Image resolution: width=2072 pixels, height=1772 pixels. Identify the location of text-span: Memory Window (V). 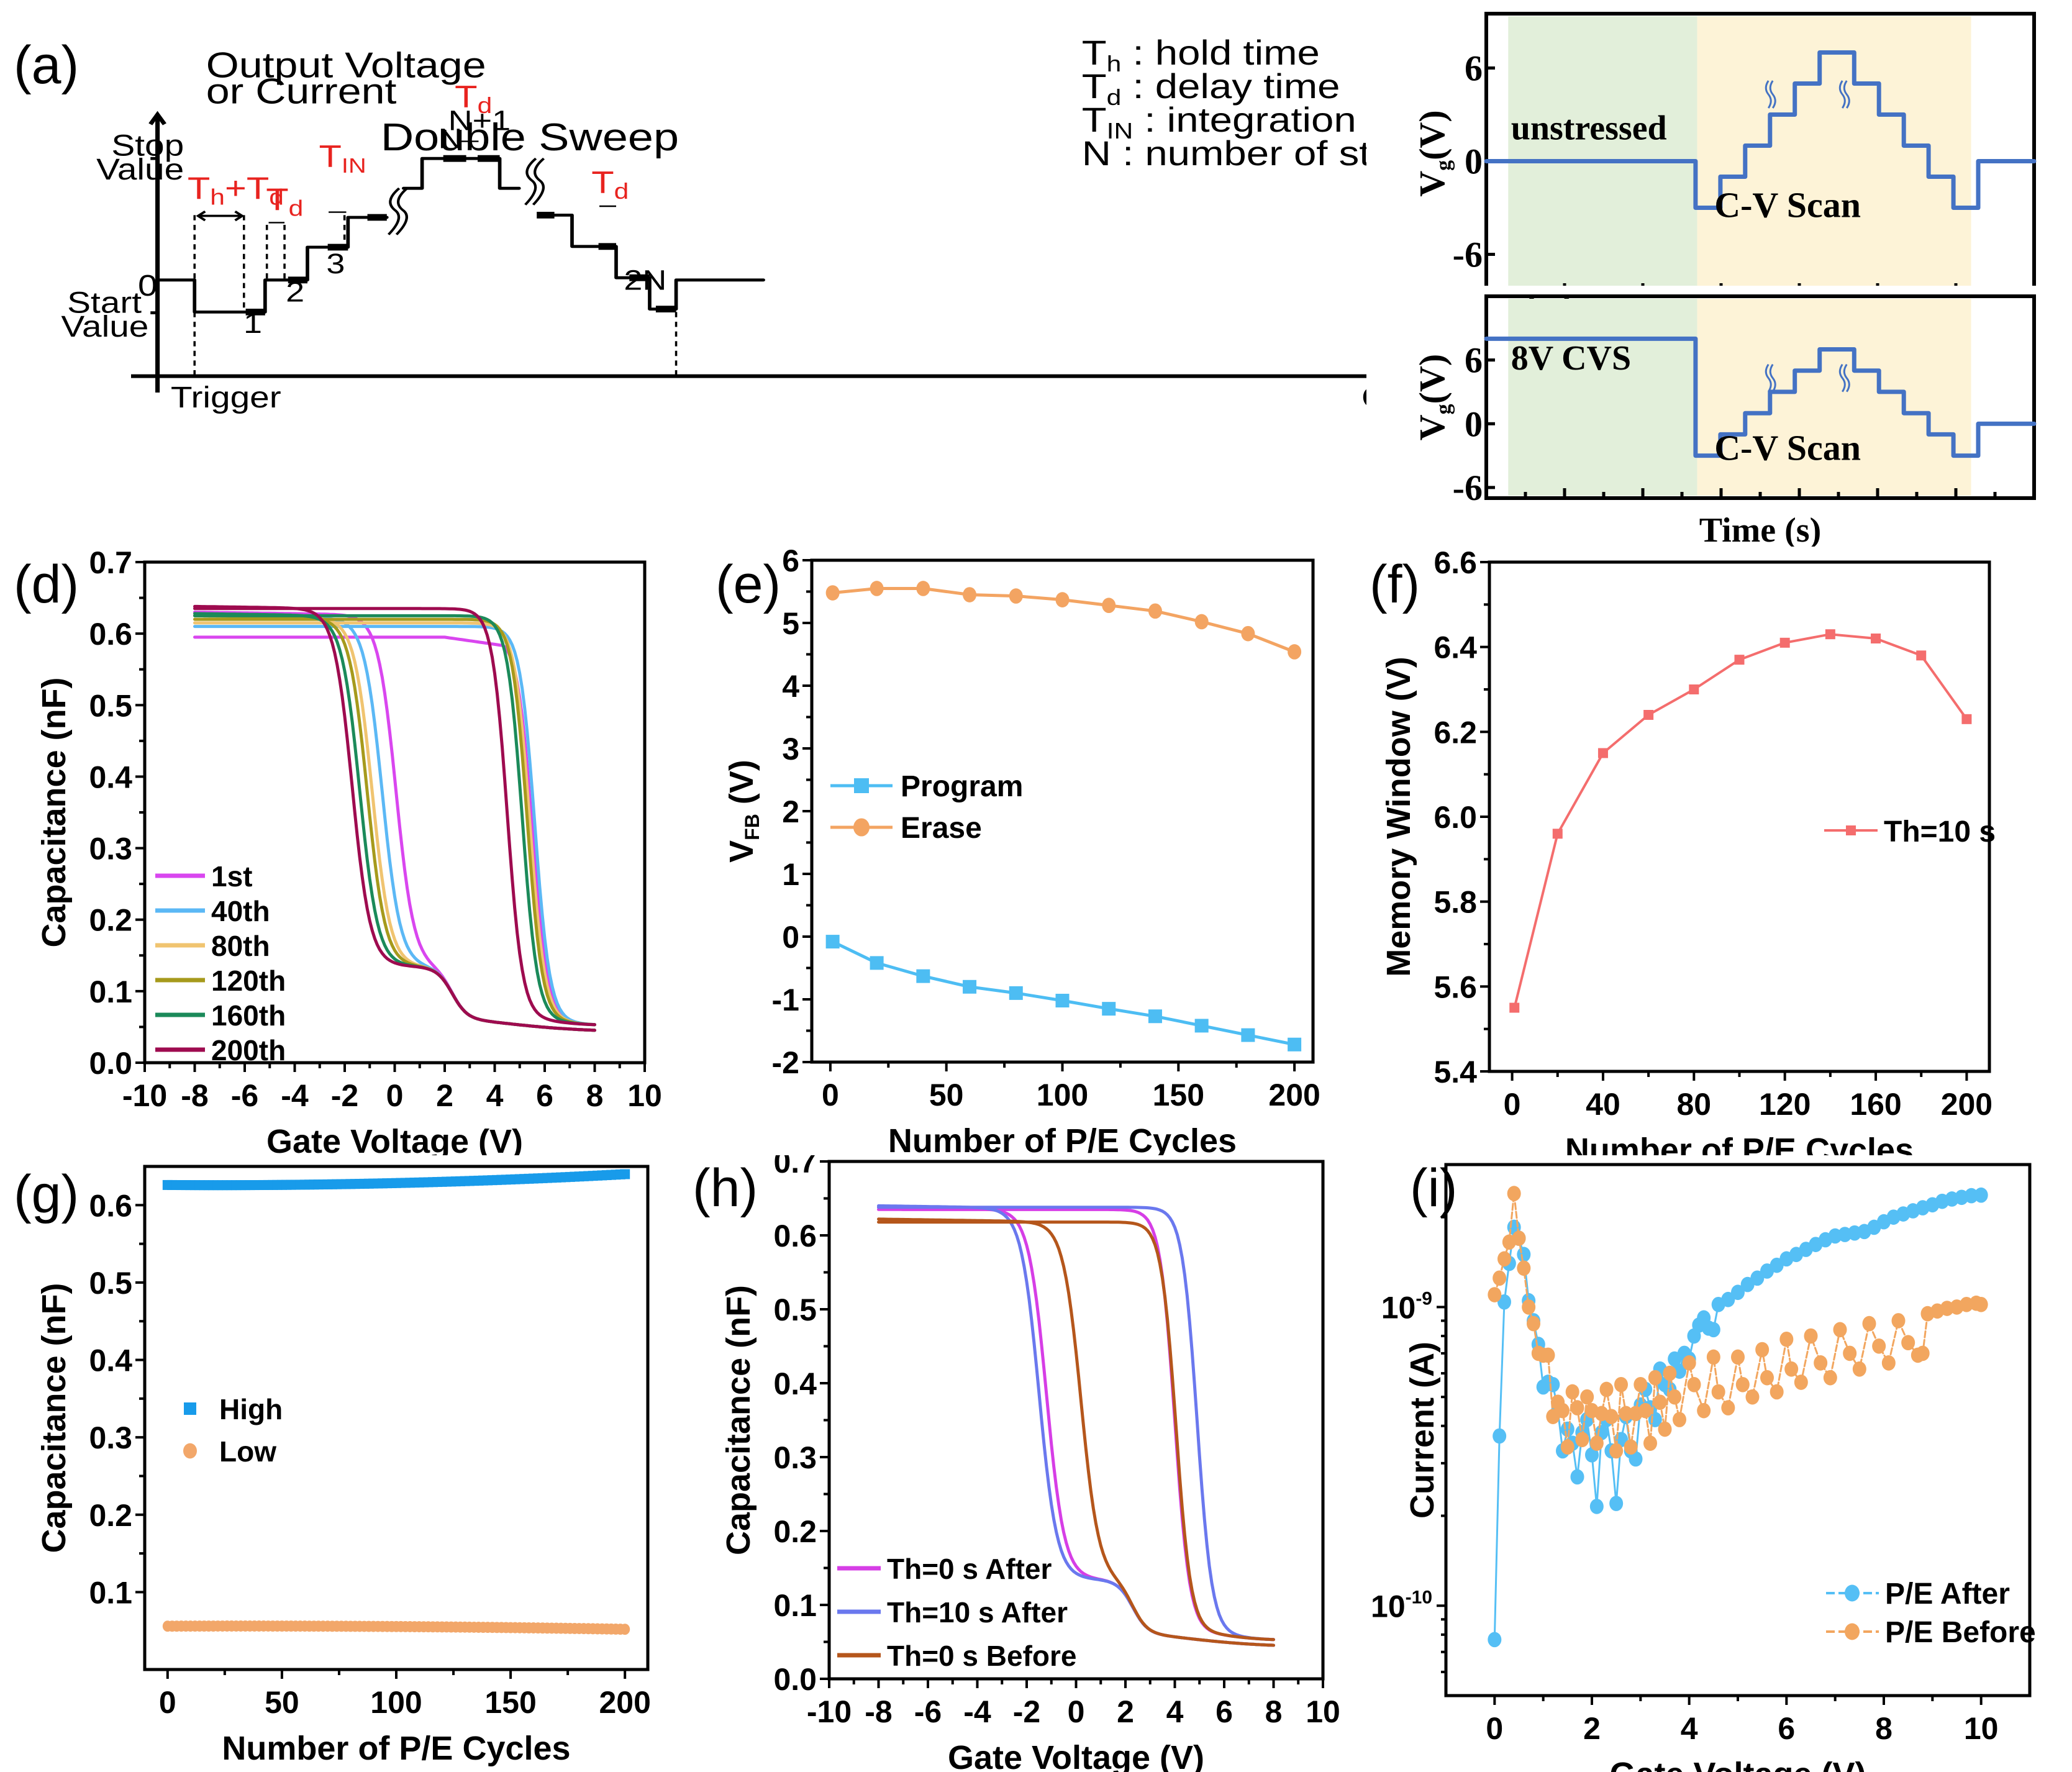
(1398, 817).